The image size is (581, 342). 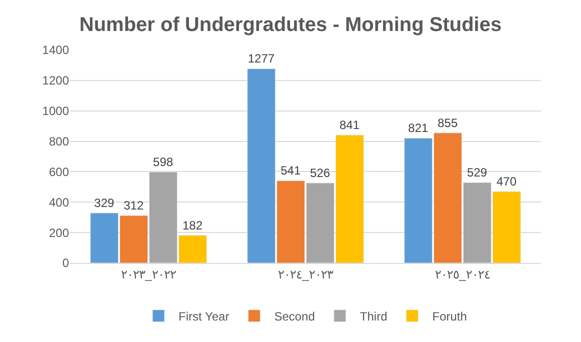 I want to click on y-tick-label: 1000, so click(x=56, y=111).